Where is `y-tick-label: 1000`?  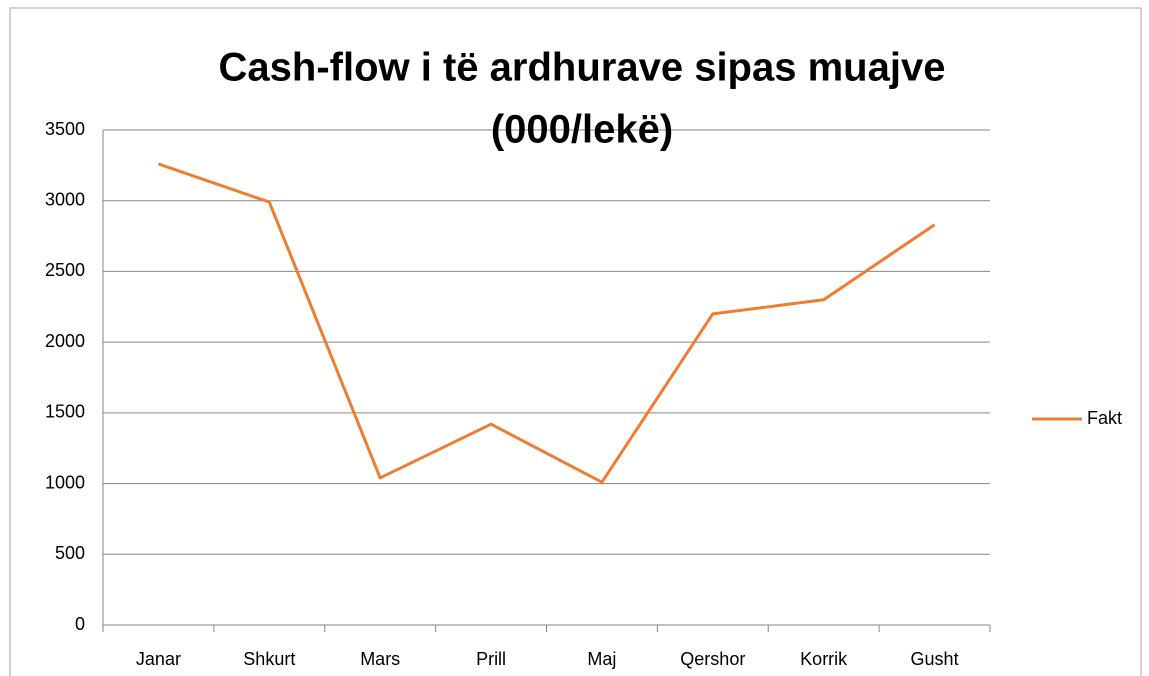 y-tick-label: 1000 is located at coordinates (65, 482).